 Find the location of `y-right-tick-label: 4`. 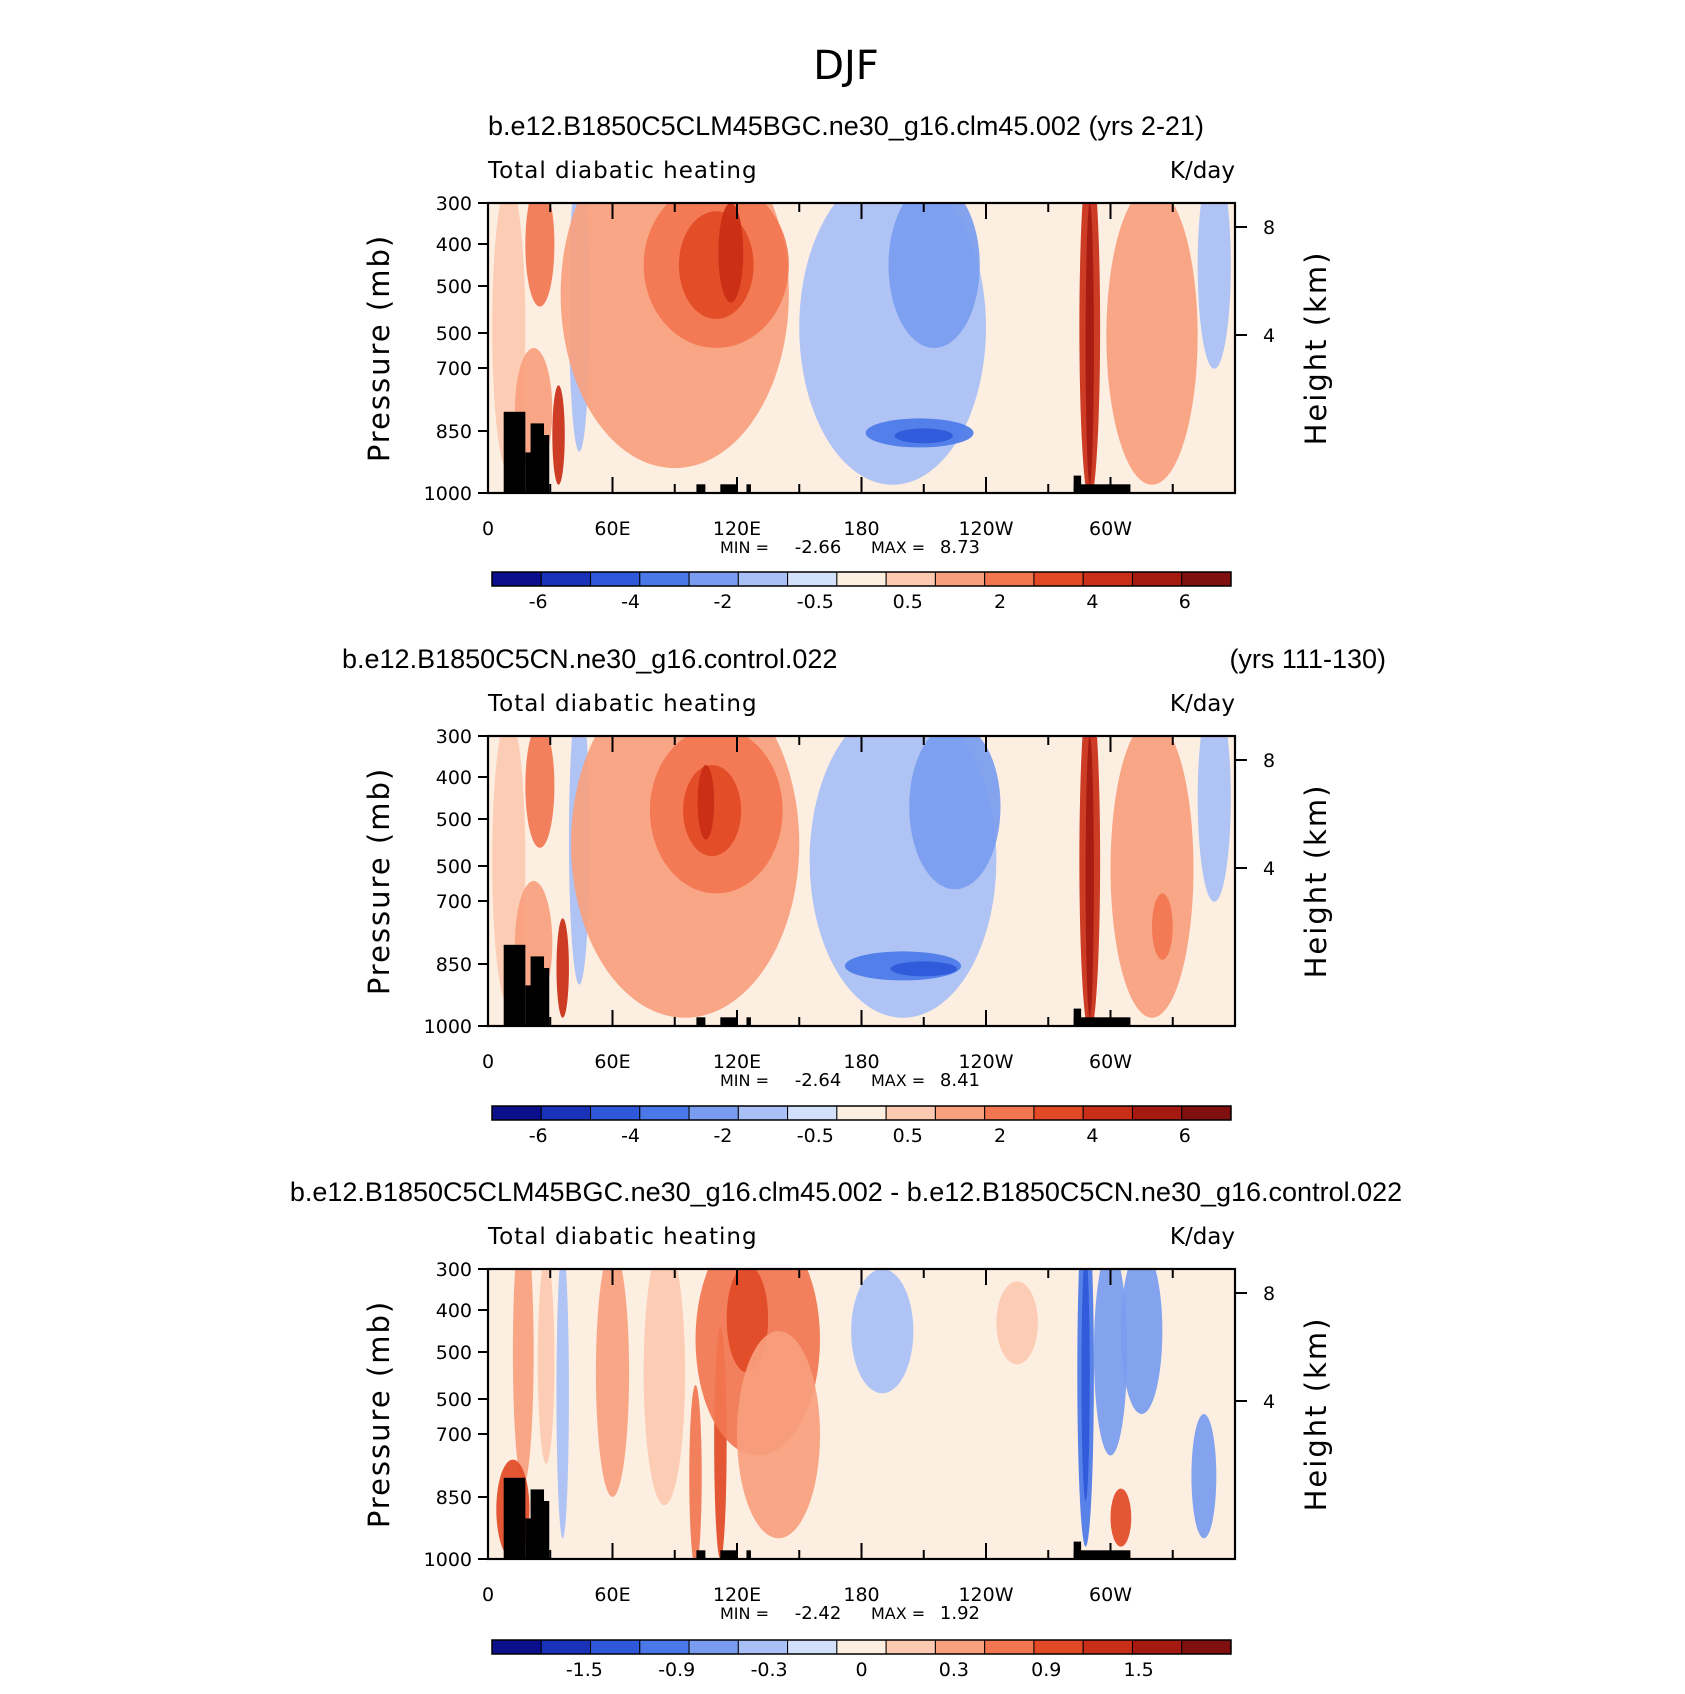

y-right-tick-label: 4 is located at coordinates (1269, 1402).